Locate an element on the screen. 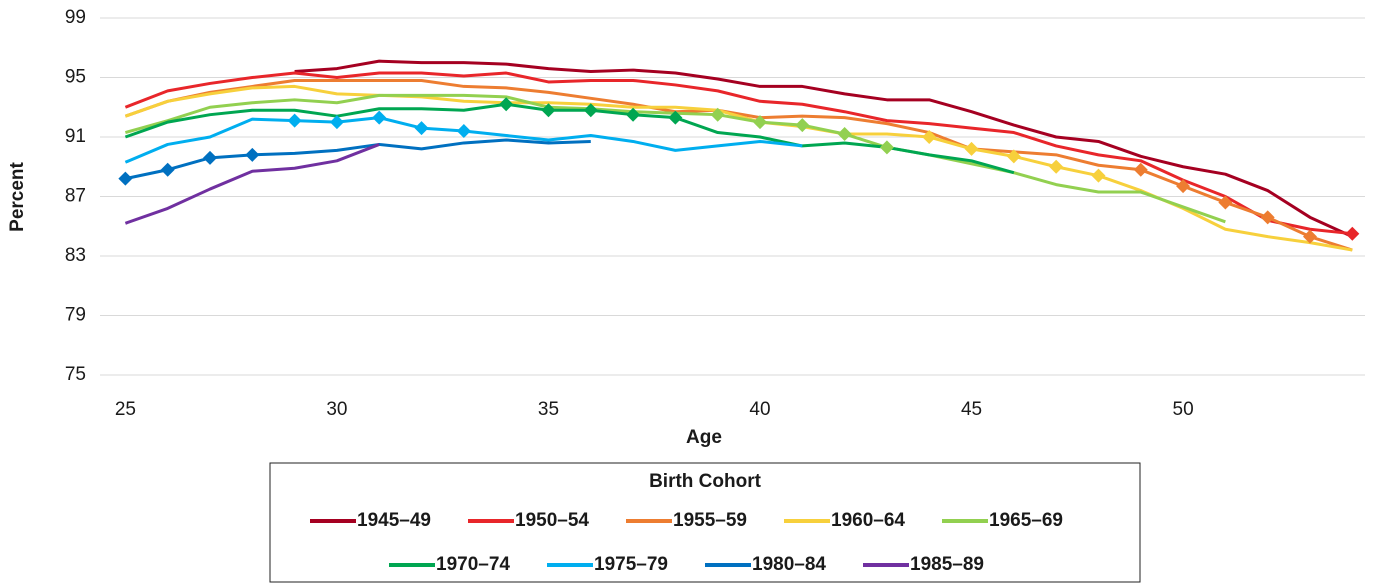 Image resolution: width=1377 pixels, height=583 pixels. legend-label: 1975–79 is located at coordinates (631, 564).